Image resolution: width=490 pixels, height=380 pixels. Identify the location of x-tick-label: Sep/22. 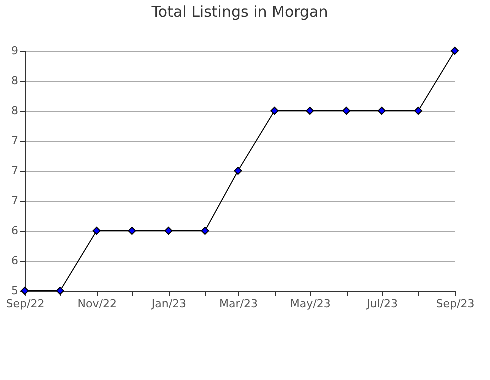
(25, 304).